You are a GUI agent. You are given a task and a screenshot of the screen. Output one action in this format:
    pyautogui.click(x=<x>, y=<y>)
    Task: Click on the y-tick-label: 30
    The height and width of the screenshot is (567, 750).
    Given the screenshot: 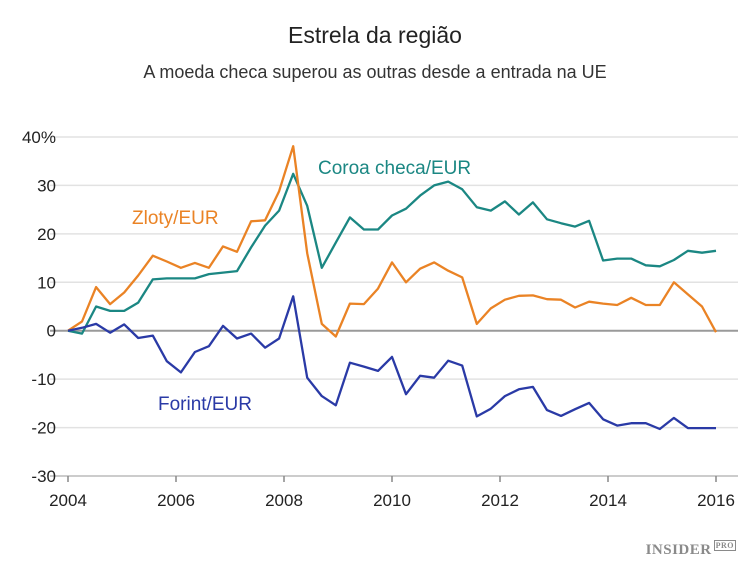 What is the action you would take?
    pyautogui.click(x=46, y=185)
    